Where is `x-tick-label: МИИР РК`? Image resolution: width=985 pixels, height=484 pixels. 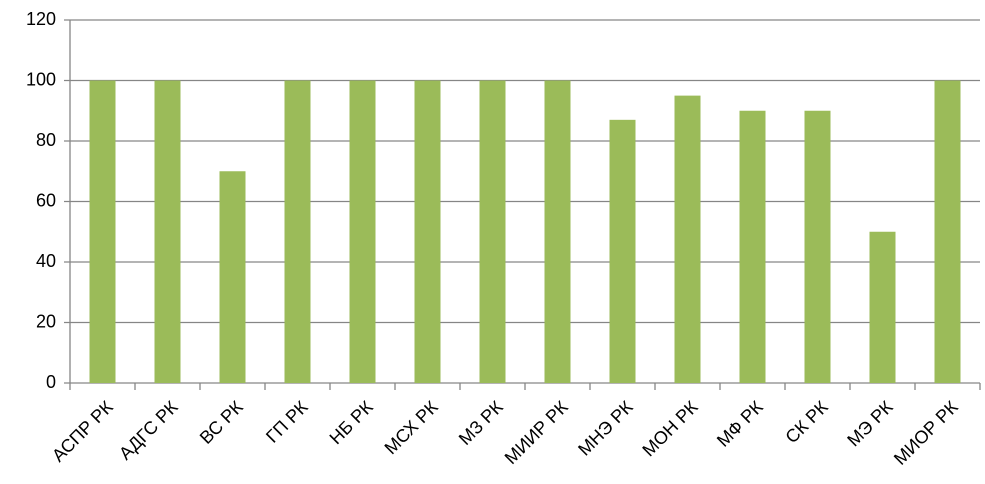 x-tick-label: МИИР РК is located at coordinates (536, 432).